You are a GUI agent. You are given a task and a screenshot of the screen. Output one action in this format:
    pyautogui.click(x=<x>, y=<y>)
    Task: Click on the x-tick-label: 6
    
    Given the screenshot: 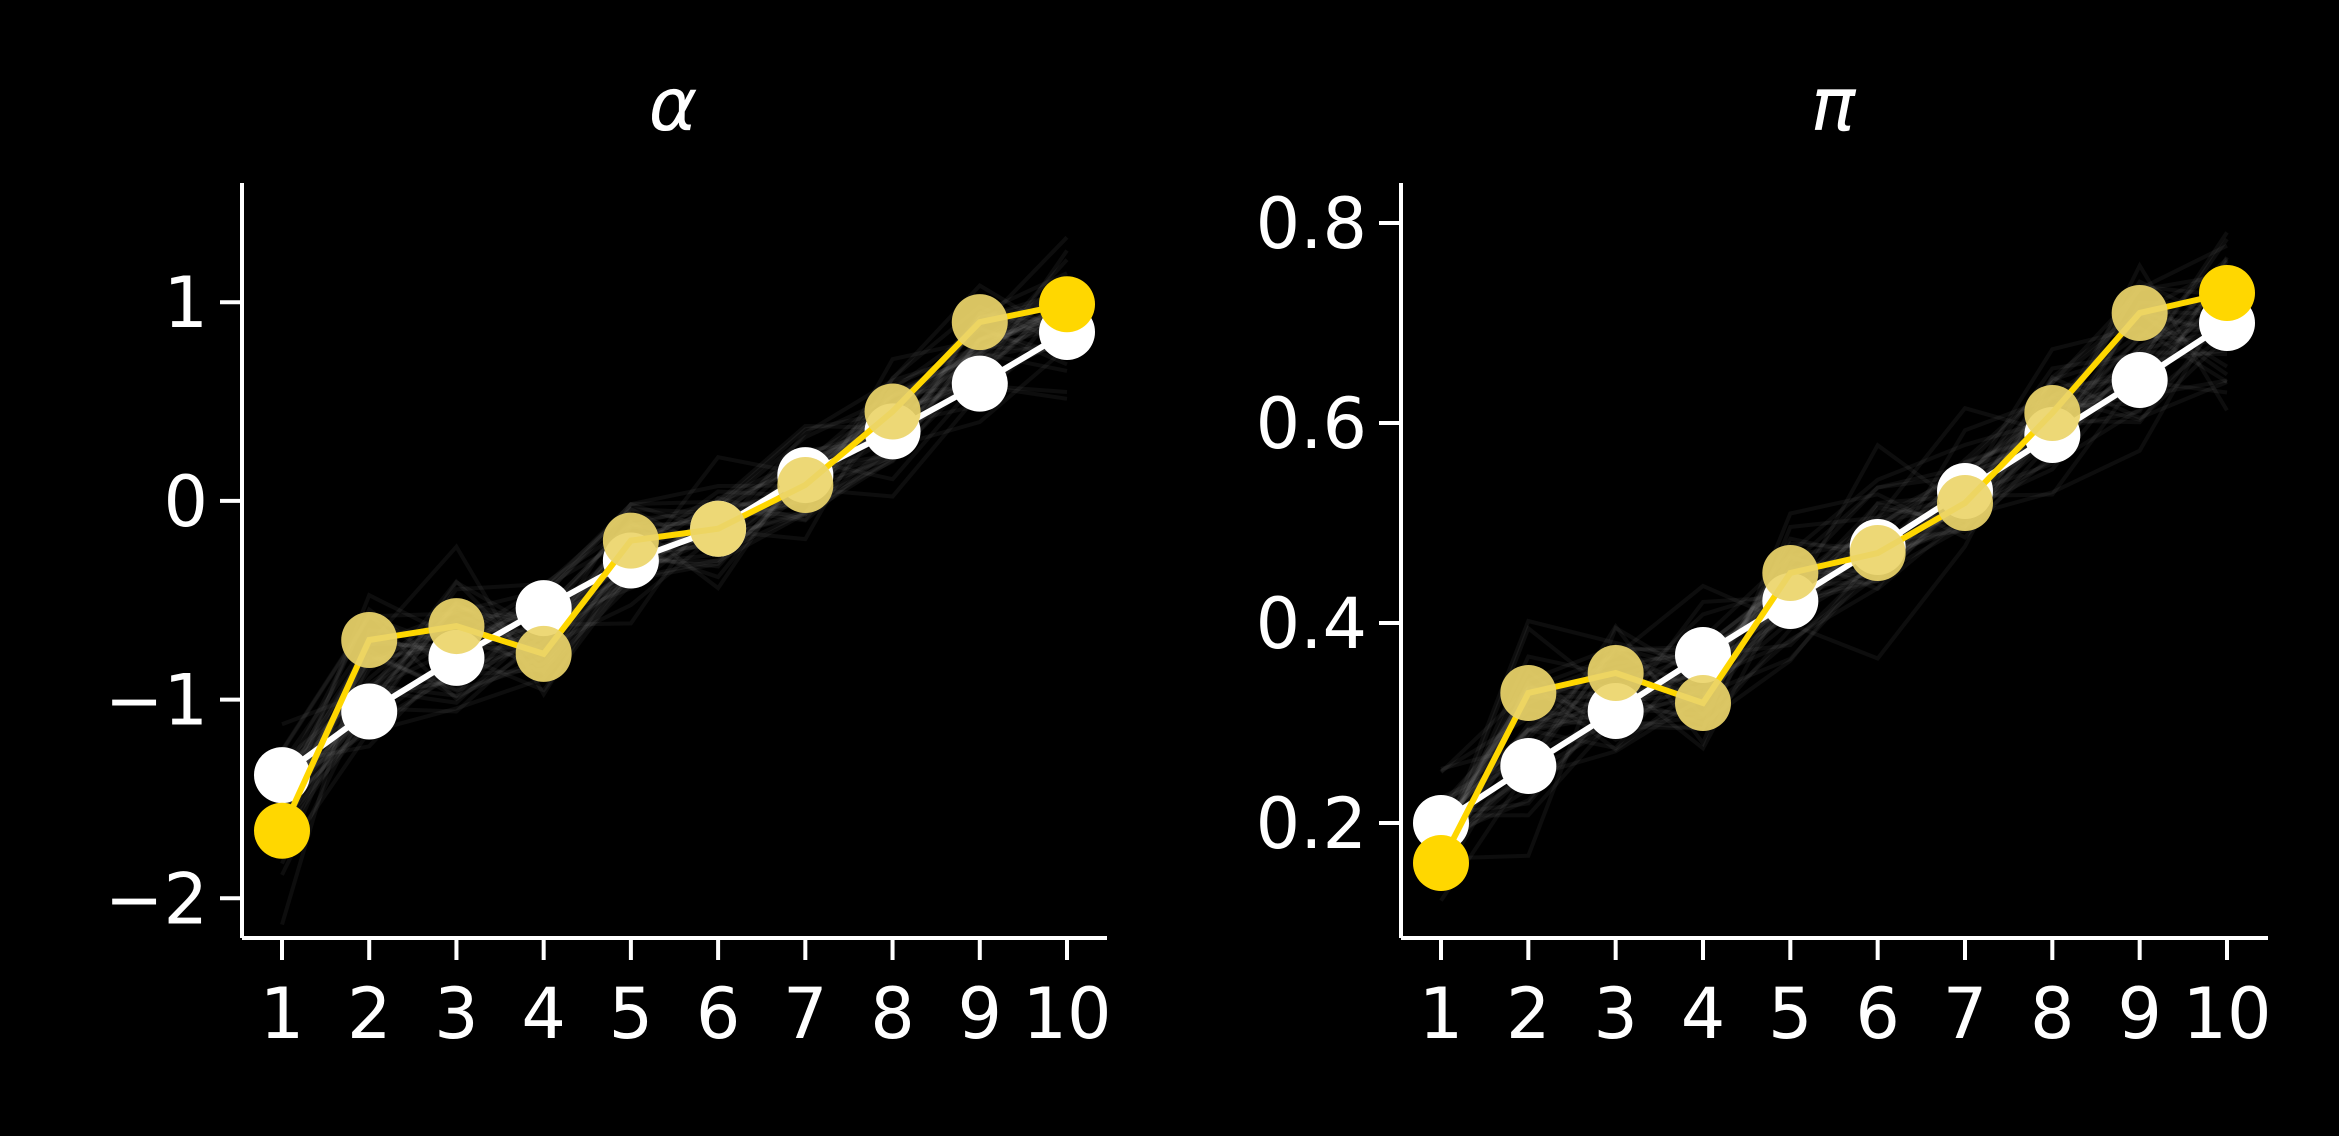 What is the action you would take?
    pyautogui.click(x=1877, y=1014)
    